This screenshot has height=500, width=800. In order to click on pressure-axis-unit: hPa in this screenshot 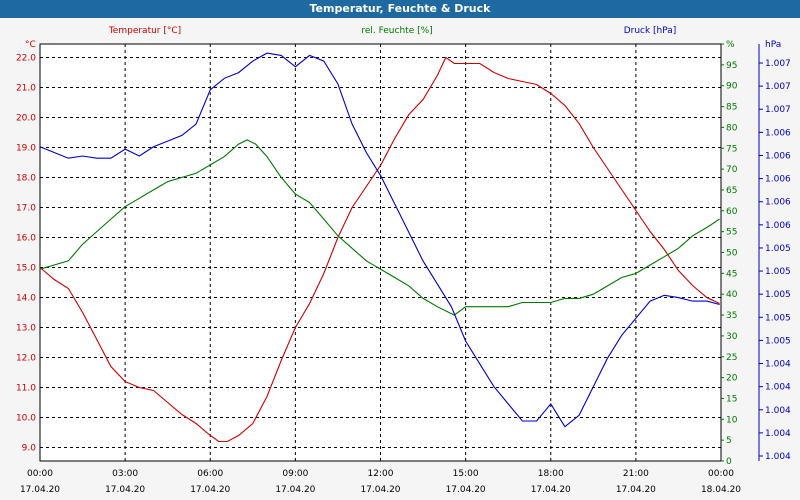, I will do `click(773, 45)`.